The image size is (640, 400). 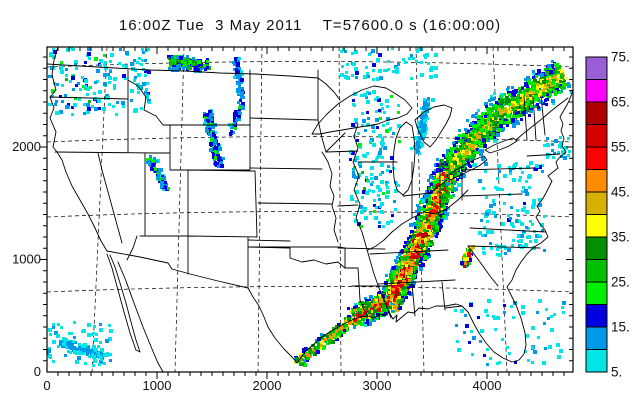 I want to click on state-borders-east, so click(x=511, y=172).